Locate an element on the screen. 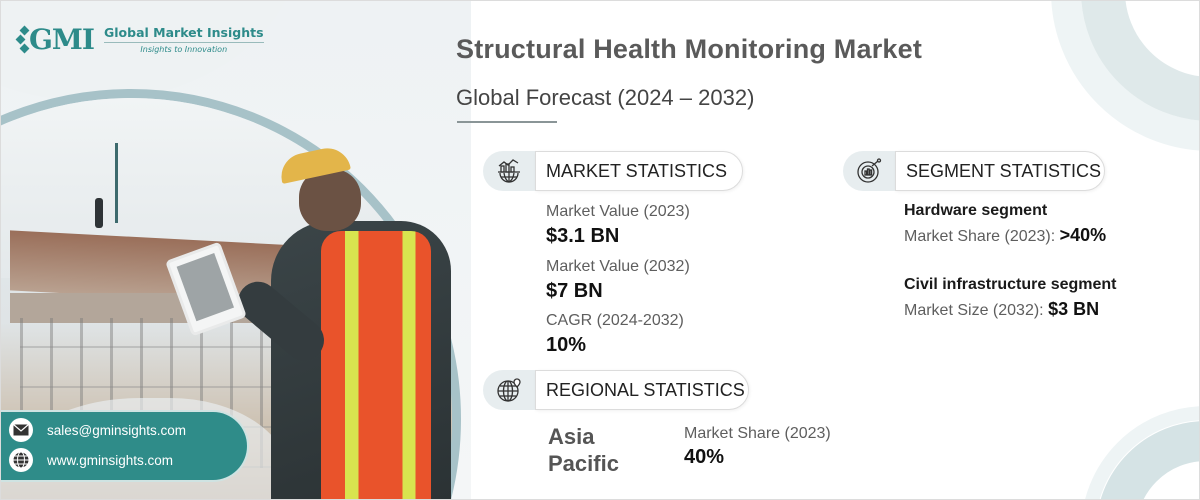 Image resolution: width=1200 pixels, height=500 pixels. segment-value: $3 BN is located at coordinates (1074, 309).